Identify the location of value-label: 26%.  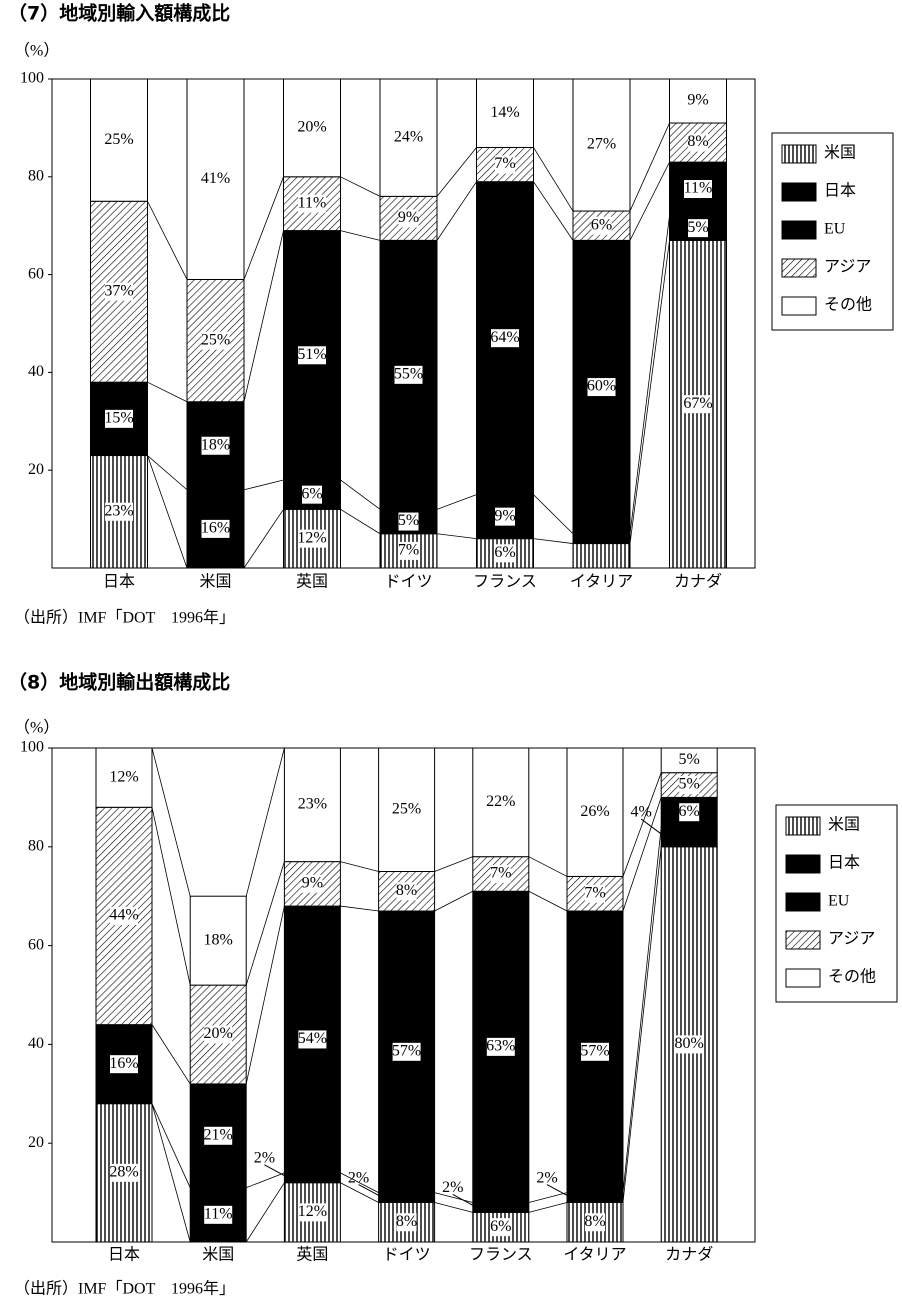
(594, 811).